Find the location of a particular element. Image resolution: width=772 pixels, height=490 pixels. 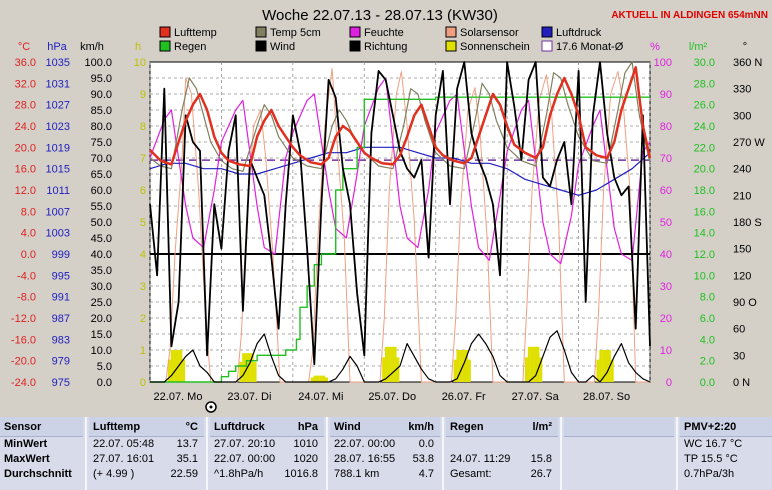

tick-label: 75.0 is located at coordinates (101, 143).